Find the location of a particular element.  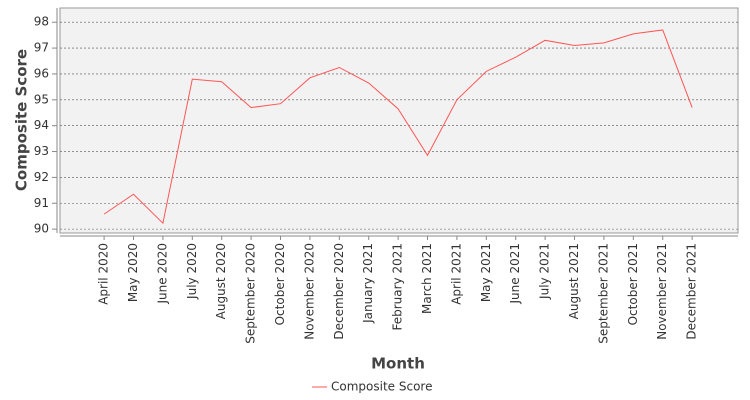

x-tick-label: April 2020 is located at coordinates (104, 274).